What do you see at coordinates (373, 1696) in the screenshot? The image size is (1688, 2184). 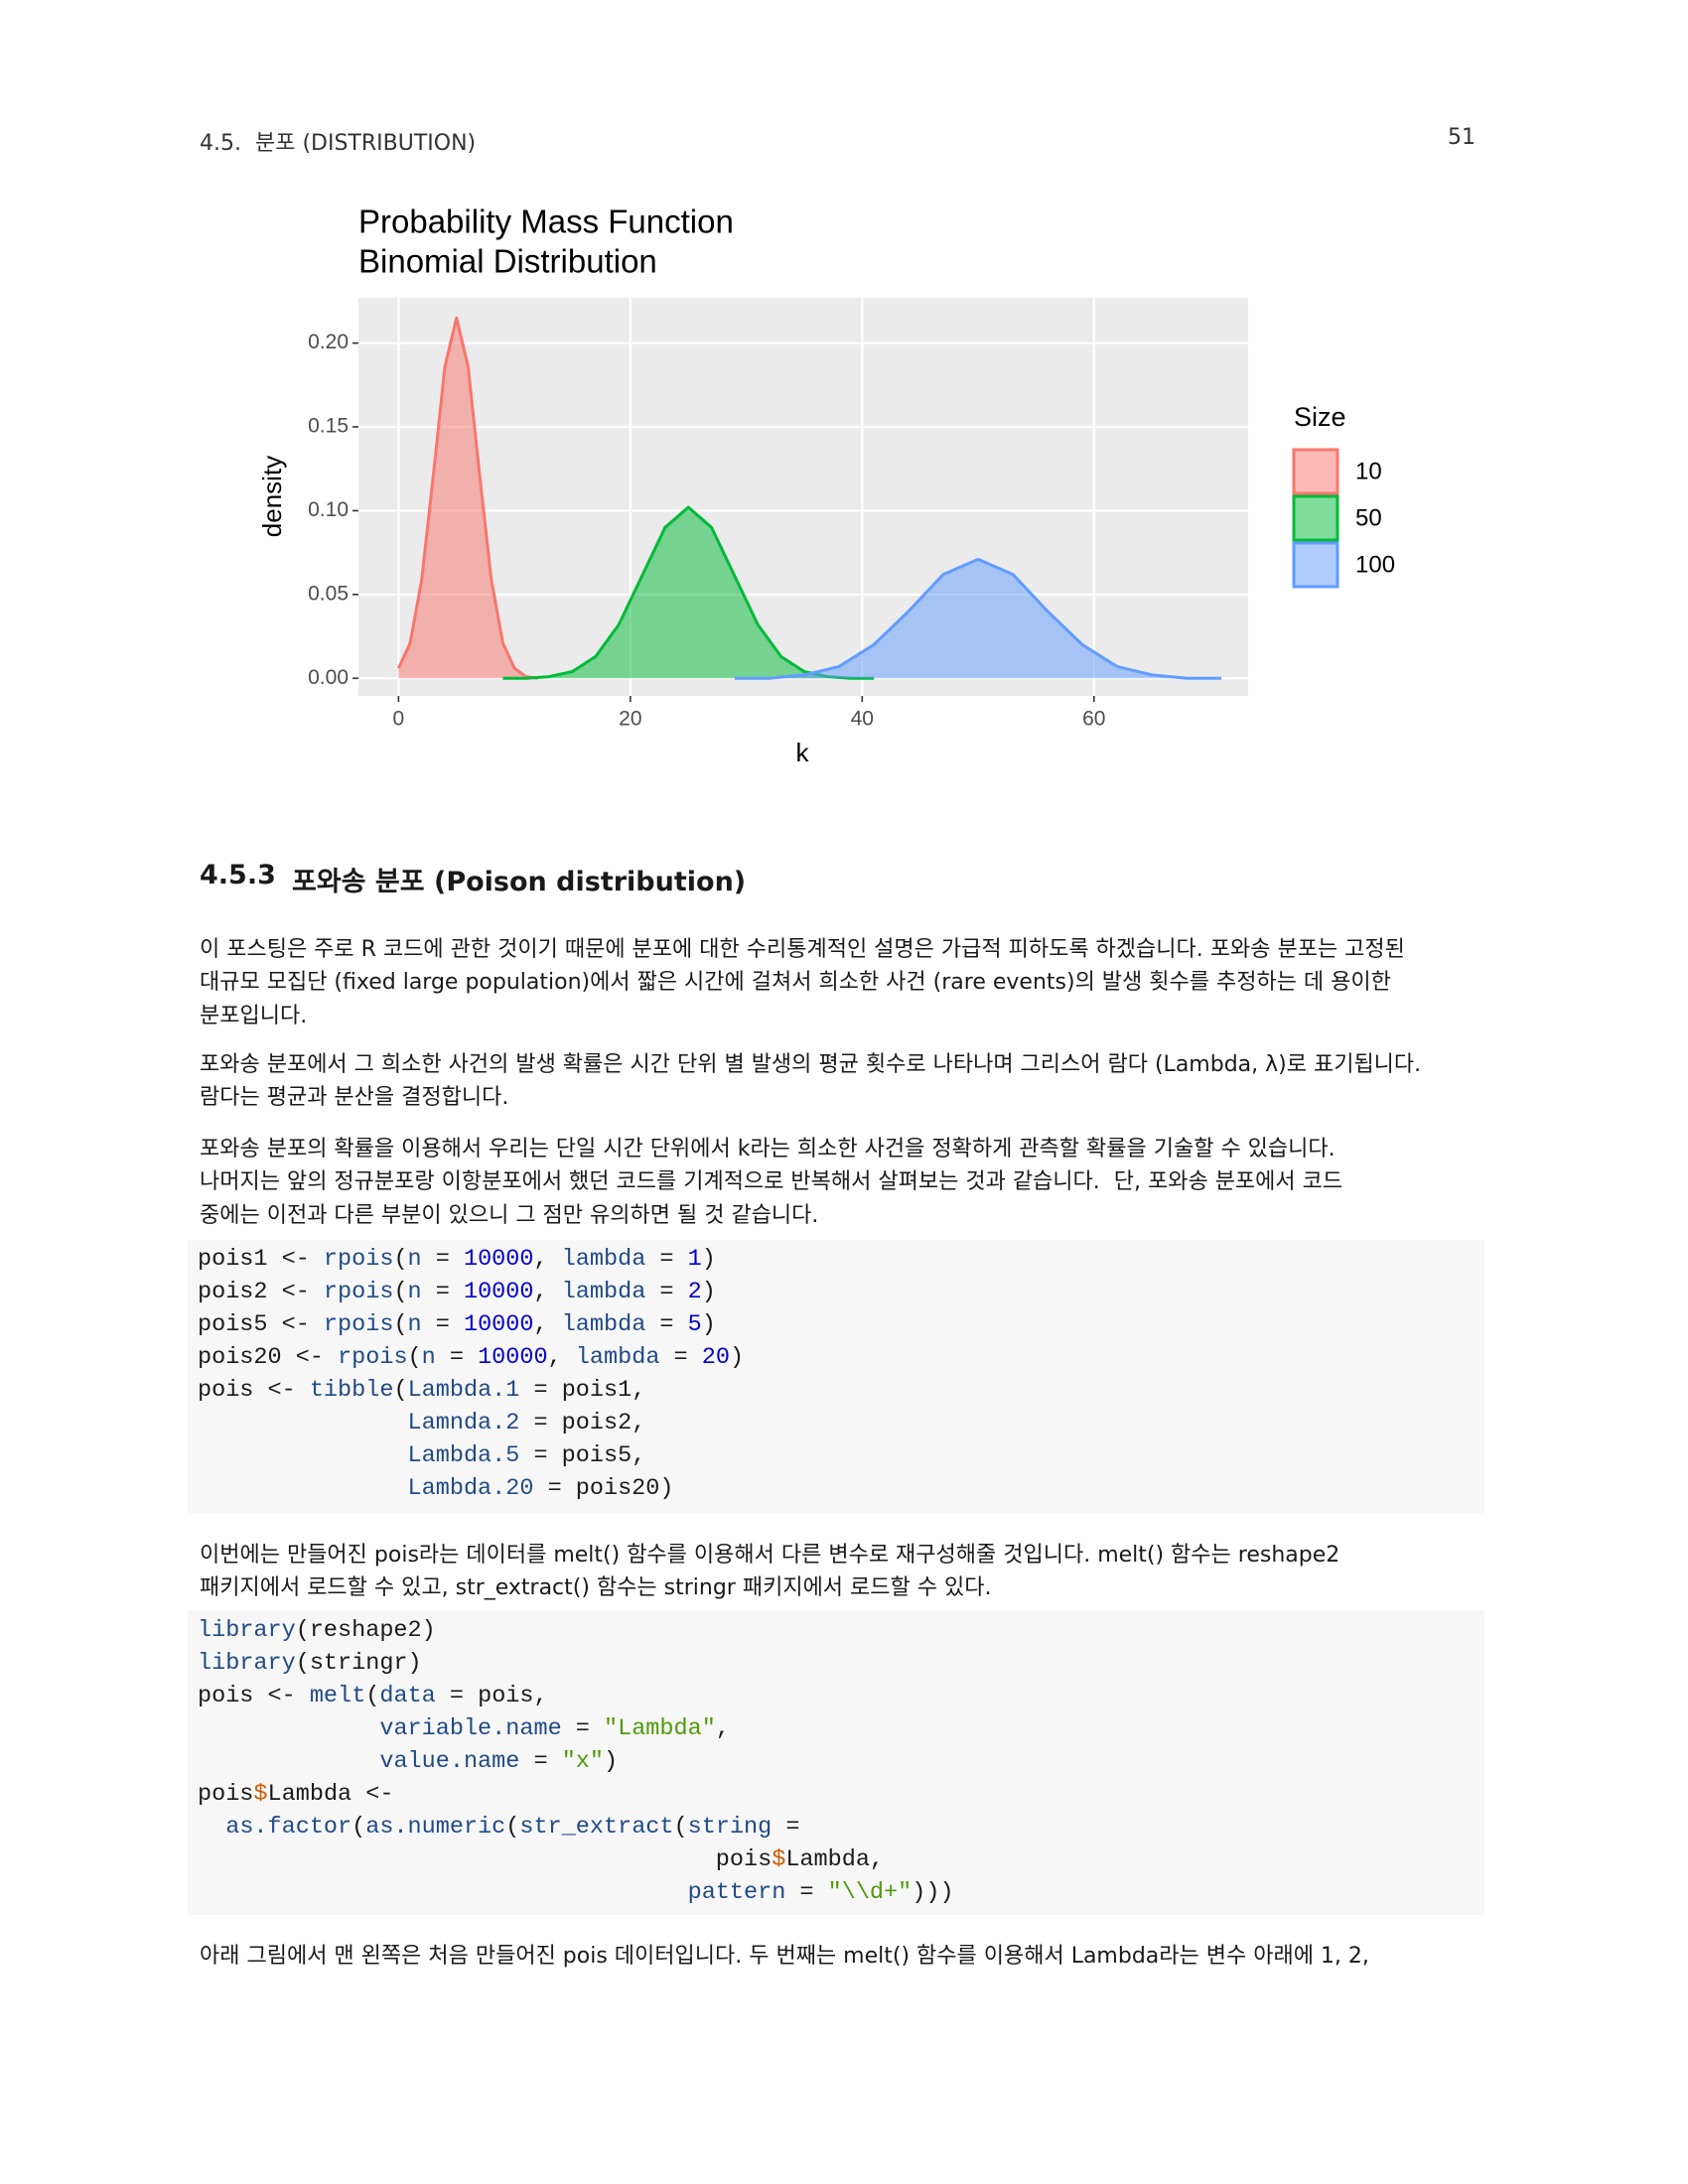 I see `code-line: pois <- melt(data = pois,` at bounding box center [373, 1696].